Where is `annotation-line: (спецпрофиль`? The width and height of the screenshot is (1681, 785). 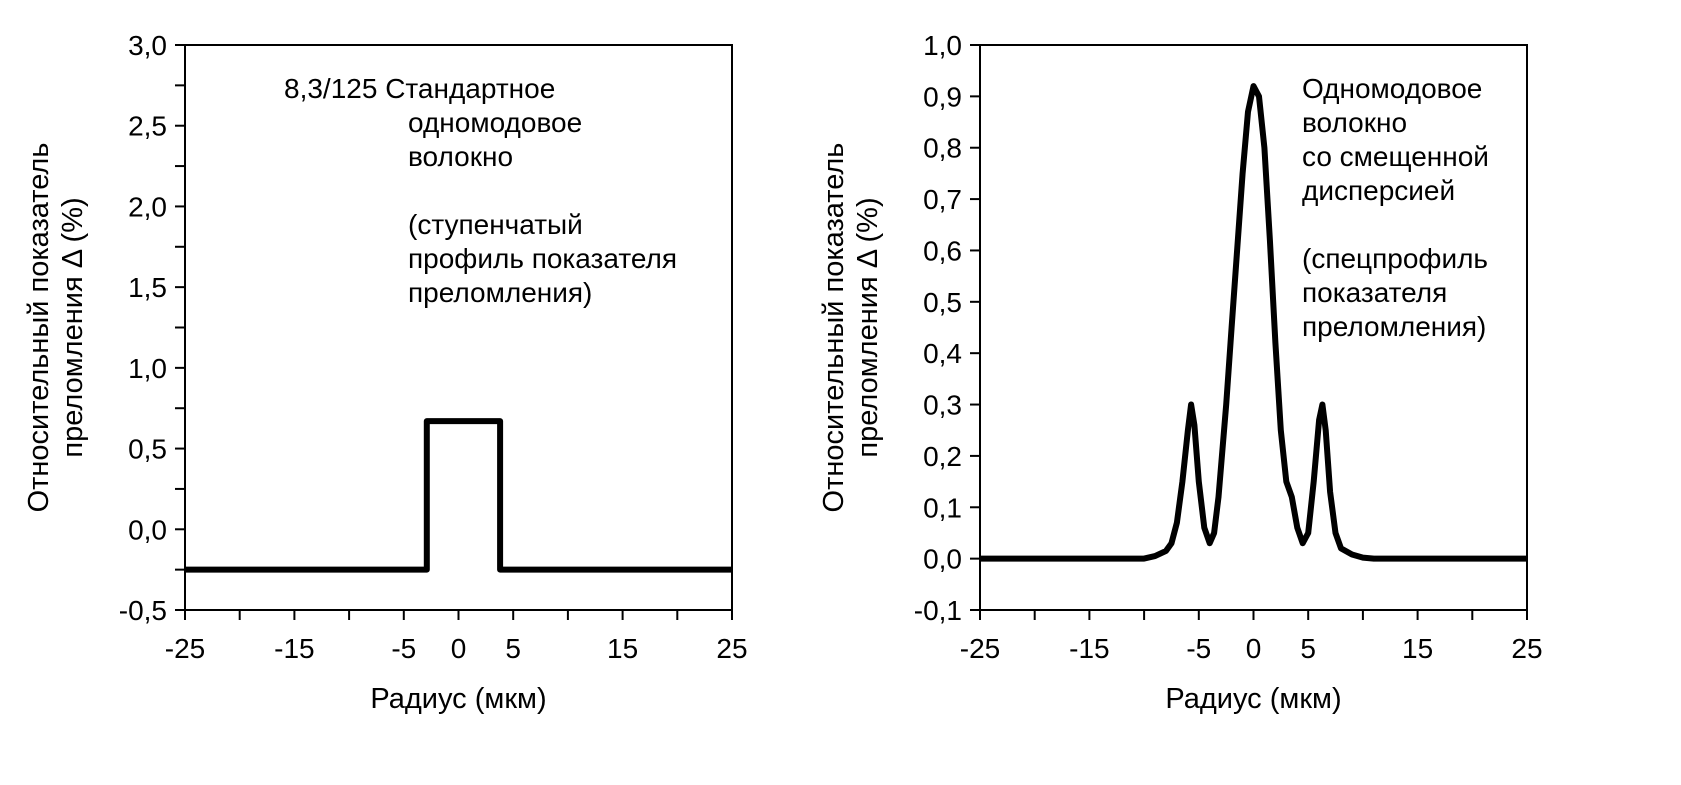 annotation-line: (спецпрофиль is located at coordinates (1395, 258).